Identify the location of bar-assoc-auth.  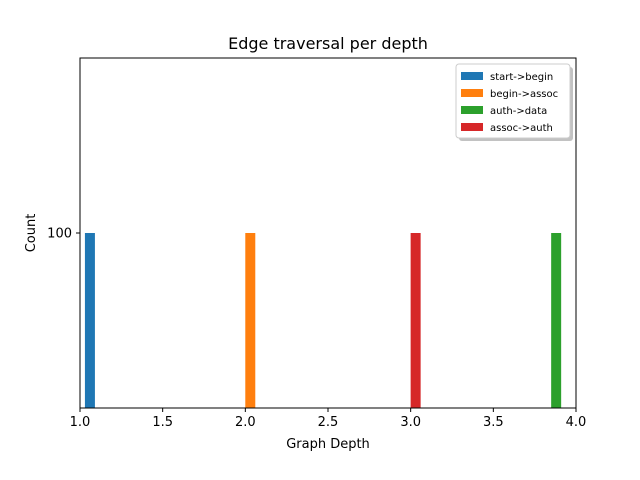
(415, 320).